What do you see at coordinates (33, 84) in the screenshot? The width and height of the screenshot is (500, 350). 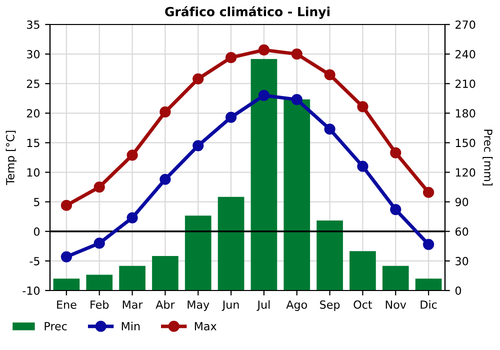 I see `y-tick-label: 25` at bounding box center [33, 84].